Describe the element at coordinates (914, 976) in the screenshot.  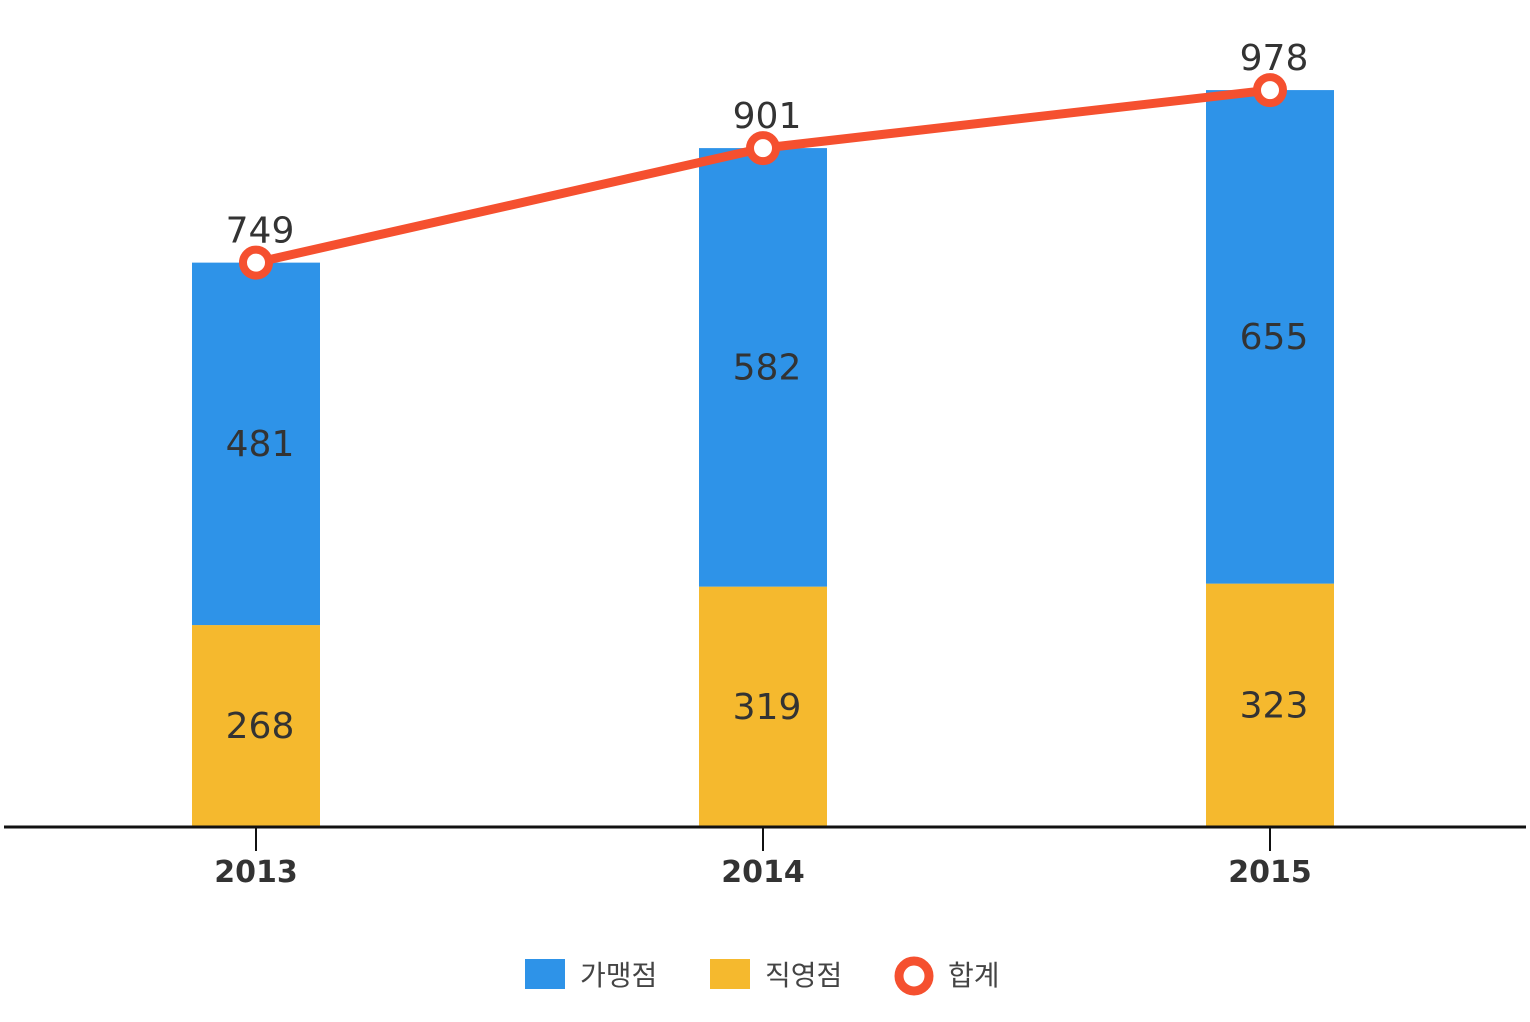
I see `legend-marker-total` at that location.